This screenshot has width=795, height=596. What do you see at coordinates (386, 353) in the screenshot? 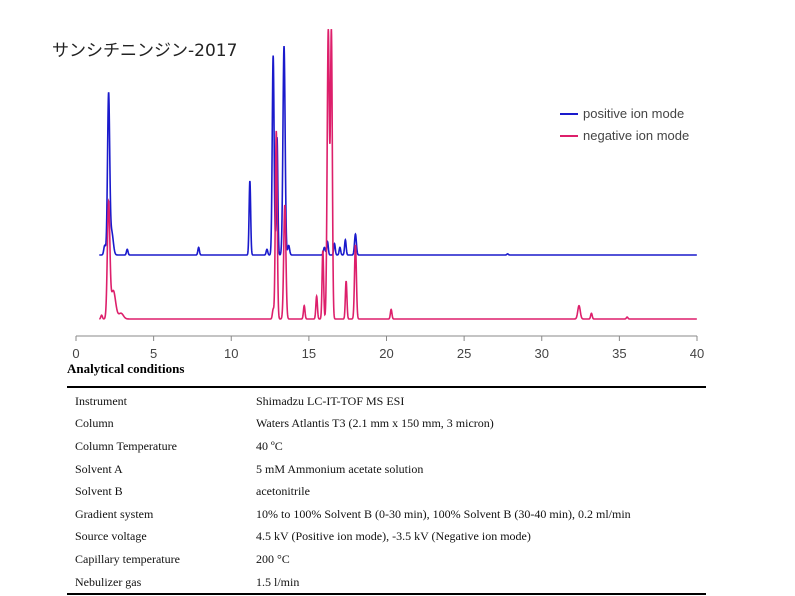
I see `x-tick-label: 20` at bounding box center [386, 353].